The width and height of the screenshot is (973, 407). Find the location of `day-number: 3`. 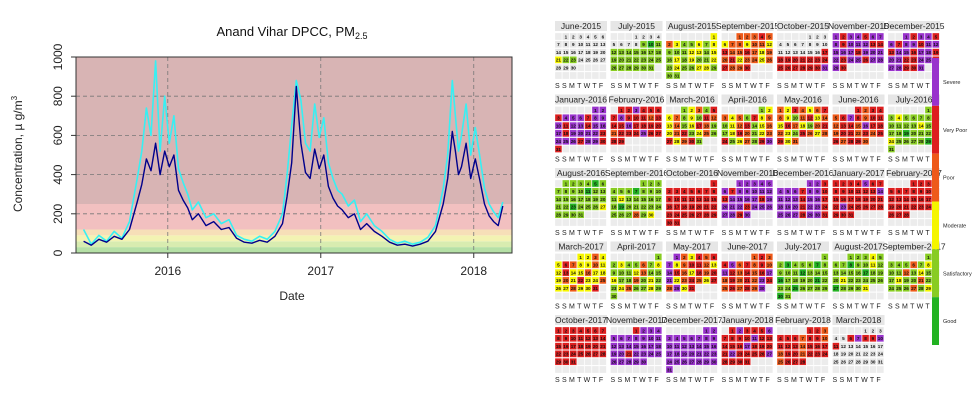

day-number: 3 is located at coordinates (825, 36).